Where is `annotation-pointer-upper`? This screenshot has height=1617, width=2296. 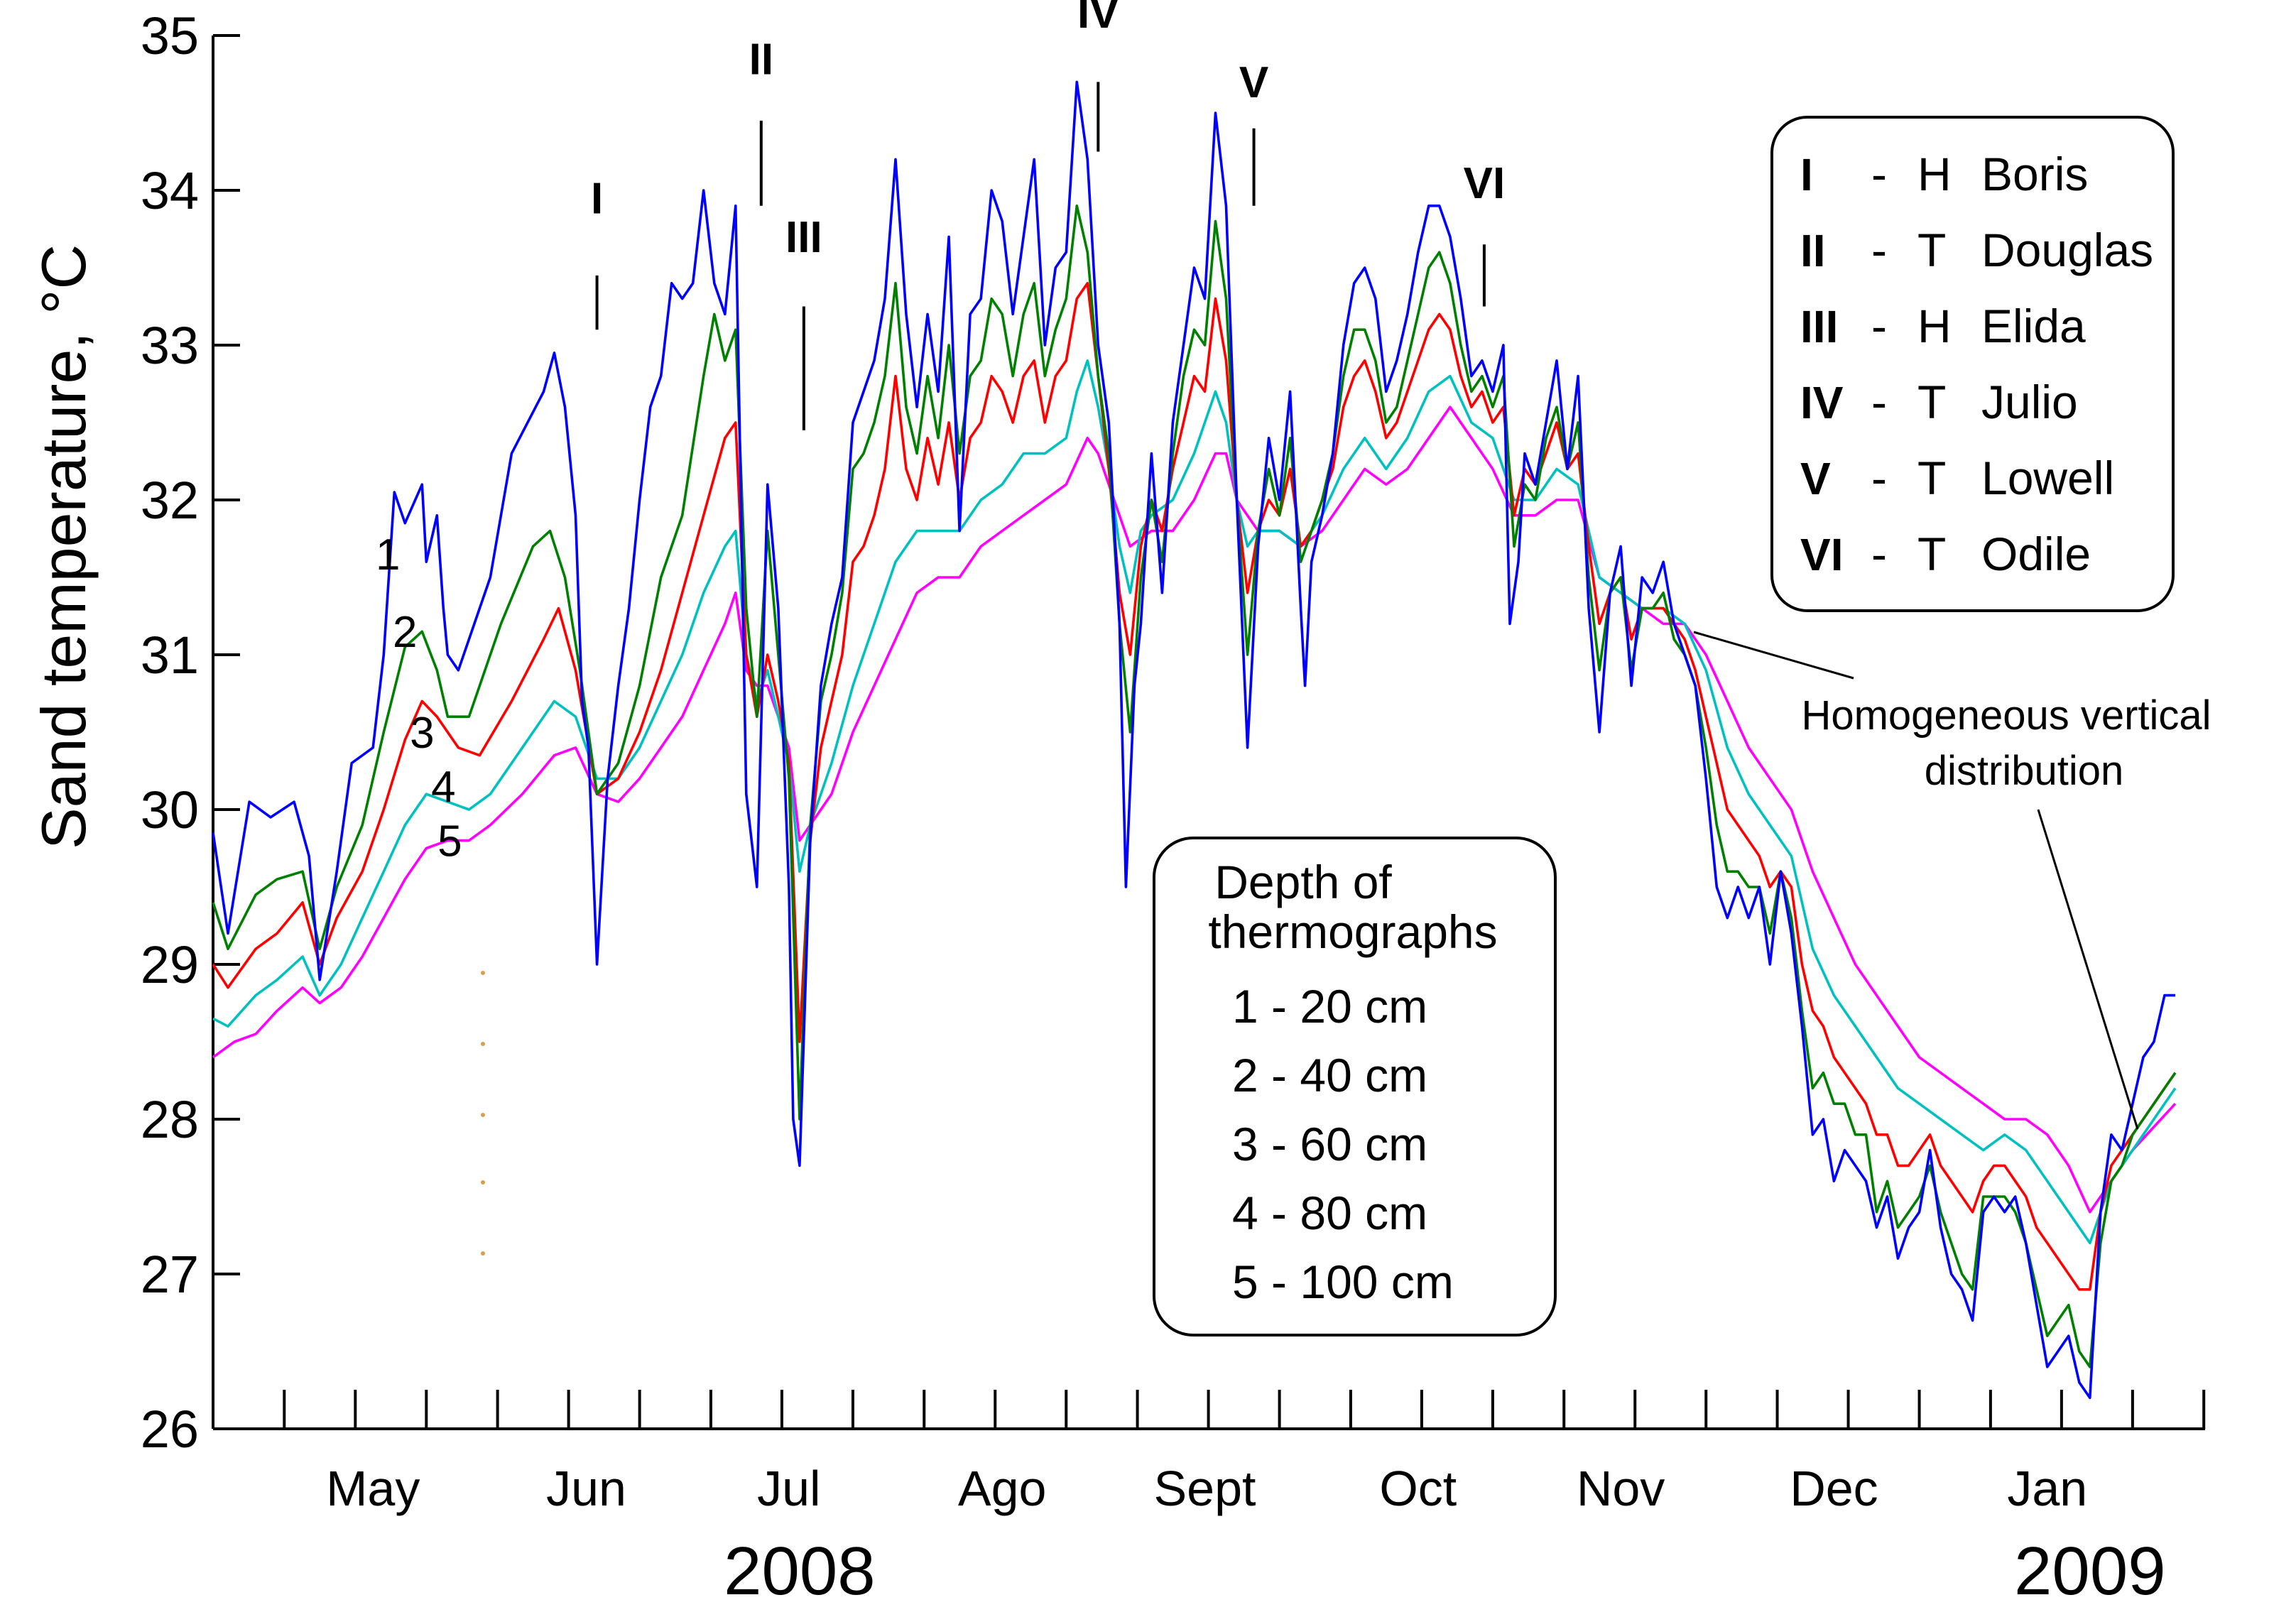 annotation-pointer-upper is located at coordinates (1774, 655).